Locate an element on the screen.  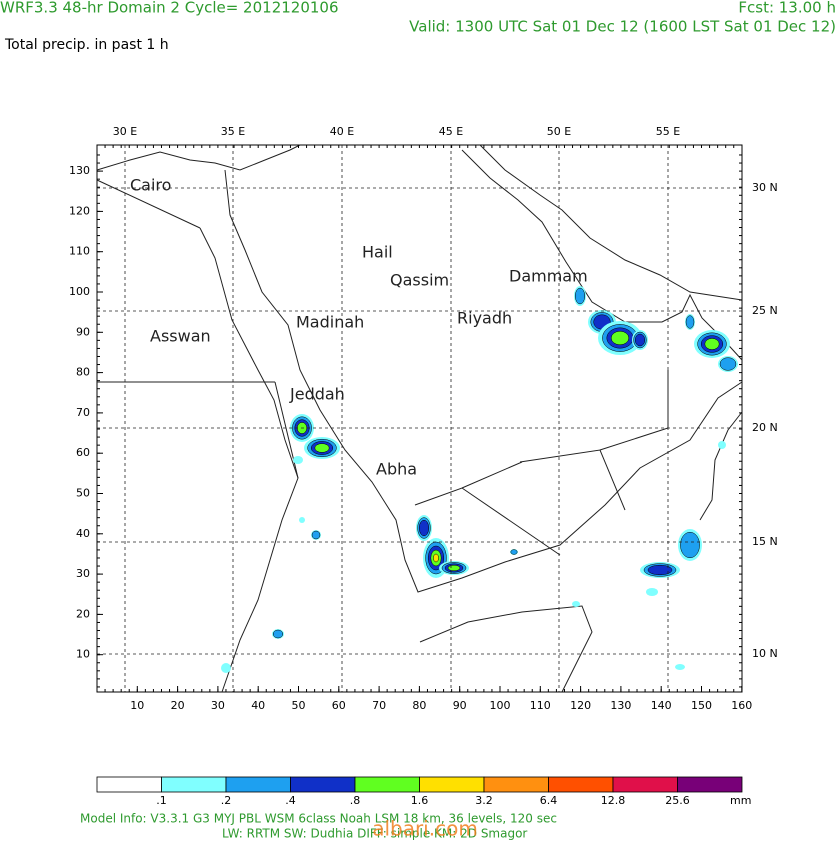
watermark: albari.com is located at coordinates (425, 829).